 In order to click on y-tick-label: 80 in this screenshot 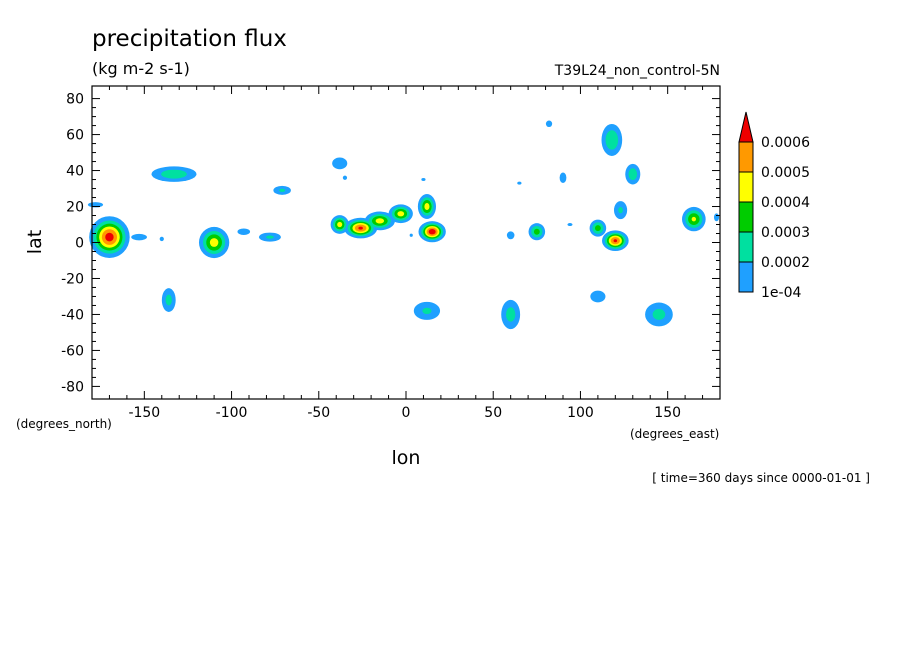, I will do `click(75, 100)`.